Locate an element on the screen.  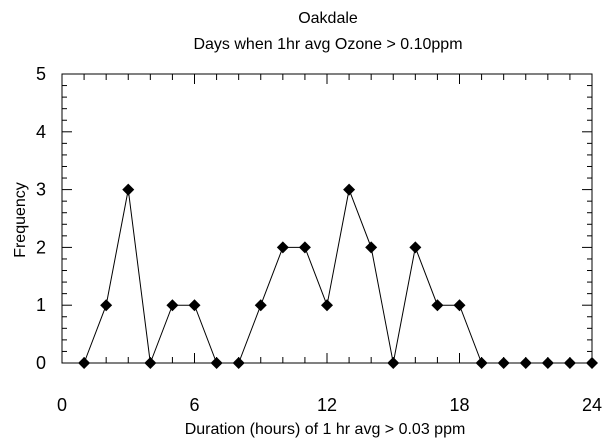
x-tick-label: 0 is located at coordinates (62, 405).